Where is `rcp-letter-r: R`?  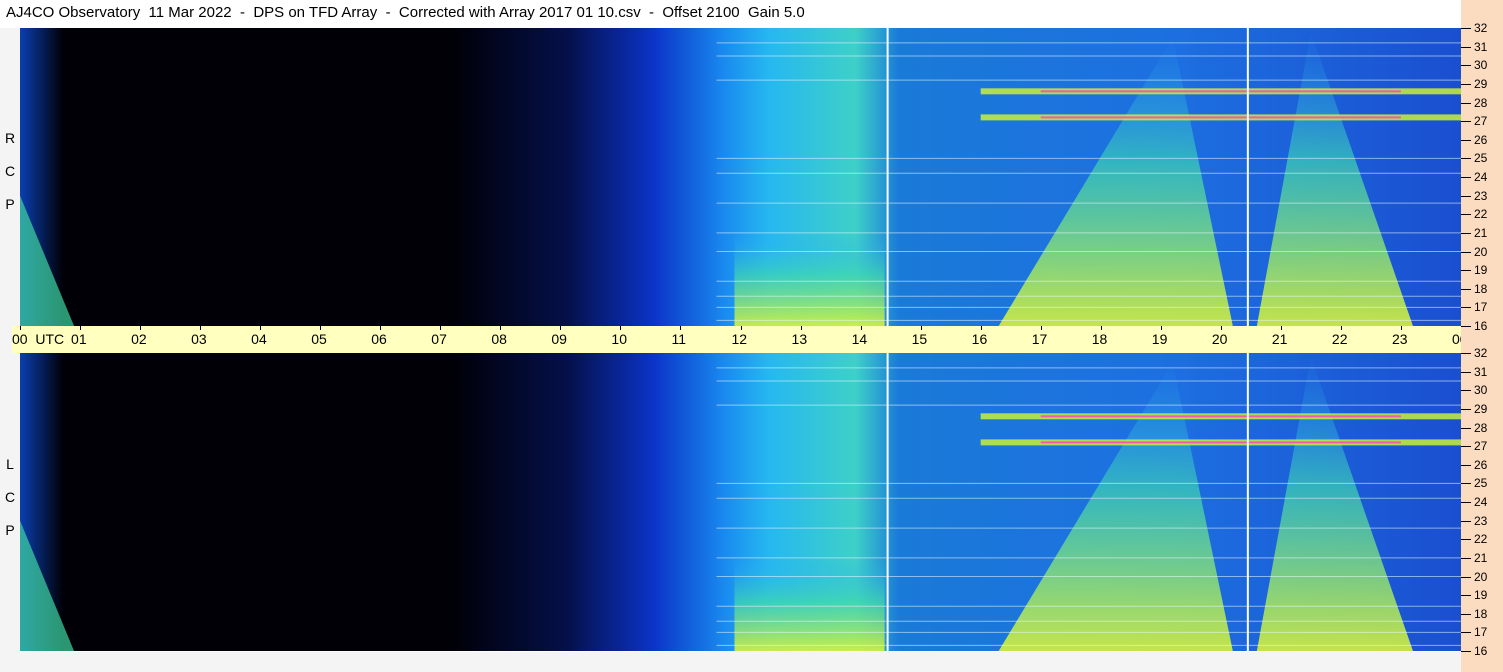 rcp-letter-r: R is located at coordinates (10, 138).